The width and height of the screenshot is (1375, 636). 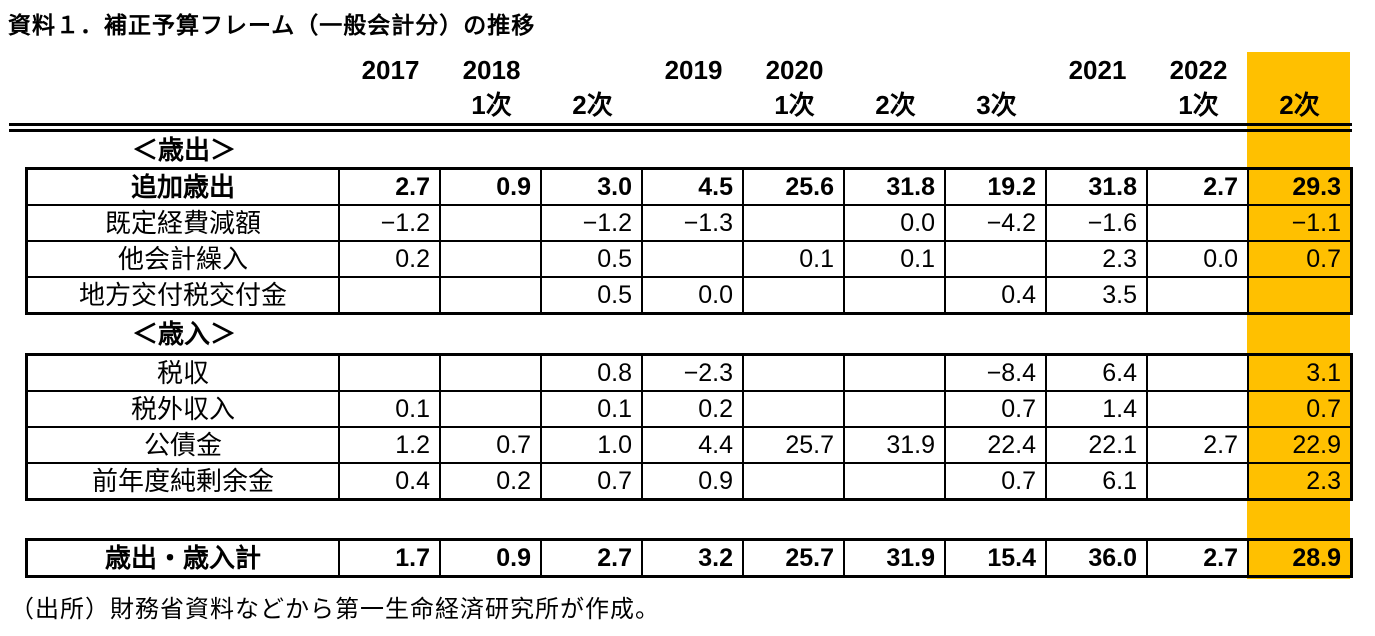 What do you see at coordinates (184, 409) in the screenshot?
I see `row-label: 税外収入` at bounding box center [184, 409].